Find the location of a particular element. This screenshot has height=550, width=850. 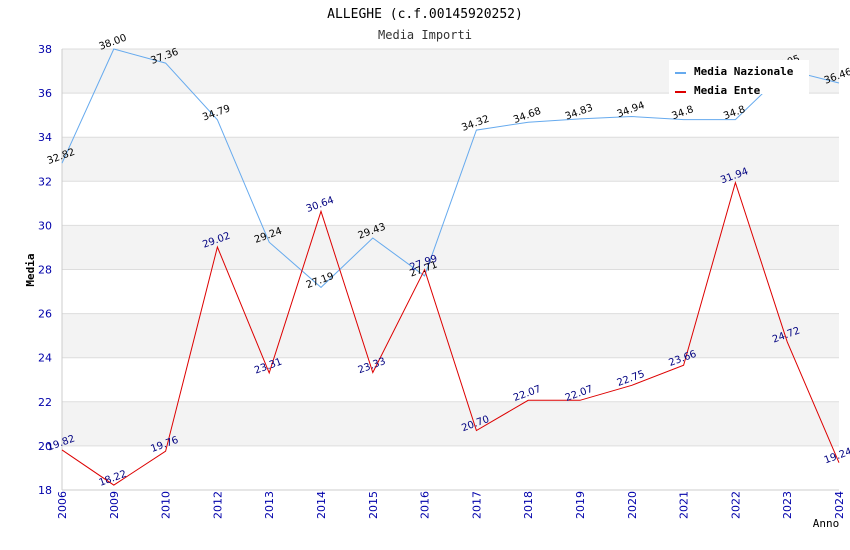

x-tick-label: 2013 is located at coordinates (269, 505).